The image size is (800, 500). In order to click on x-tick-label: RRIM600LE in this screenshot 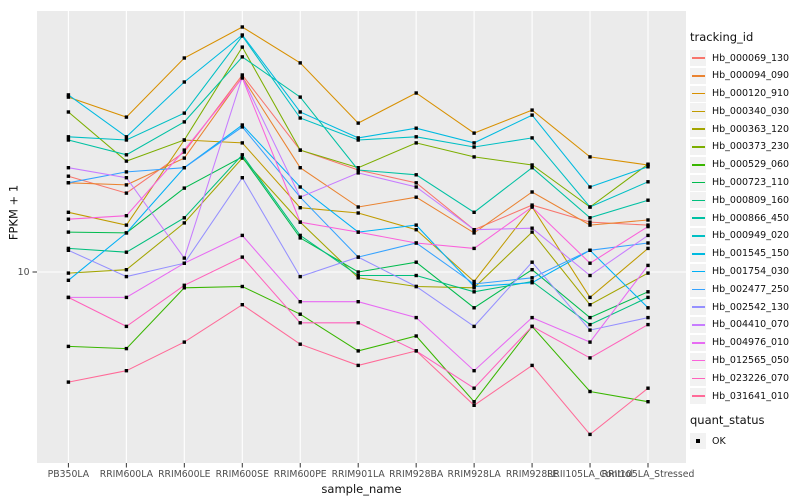, I will do `click(184, 474)`.